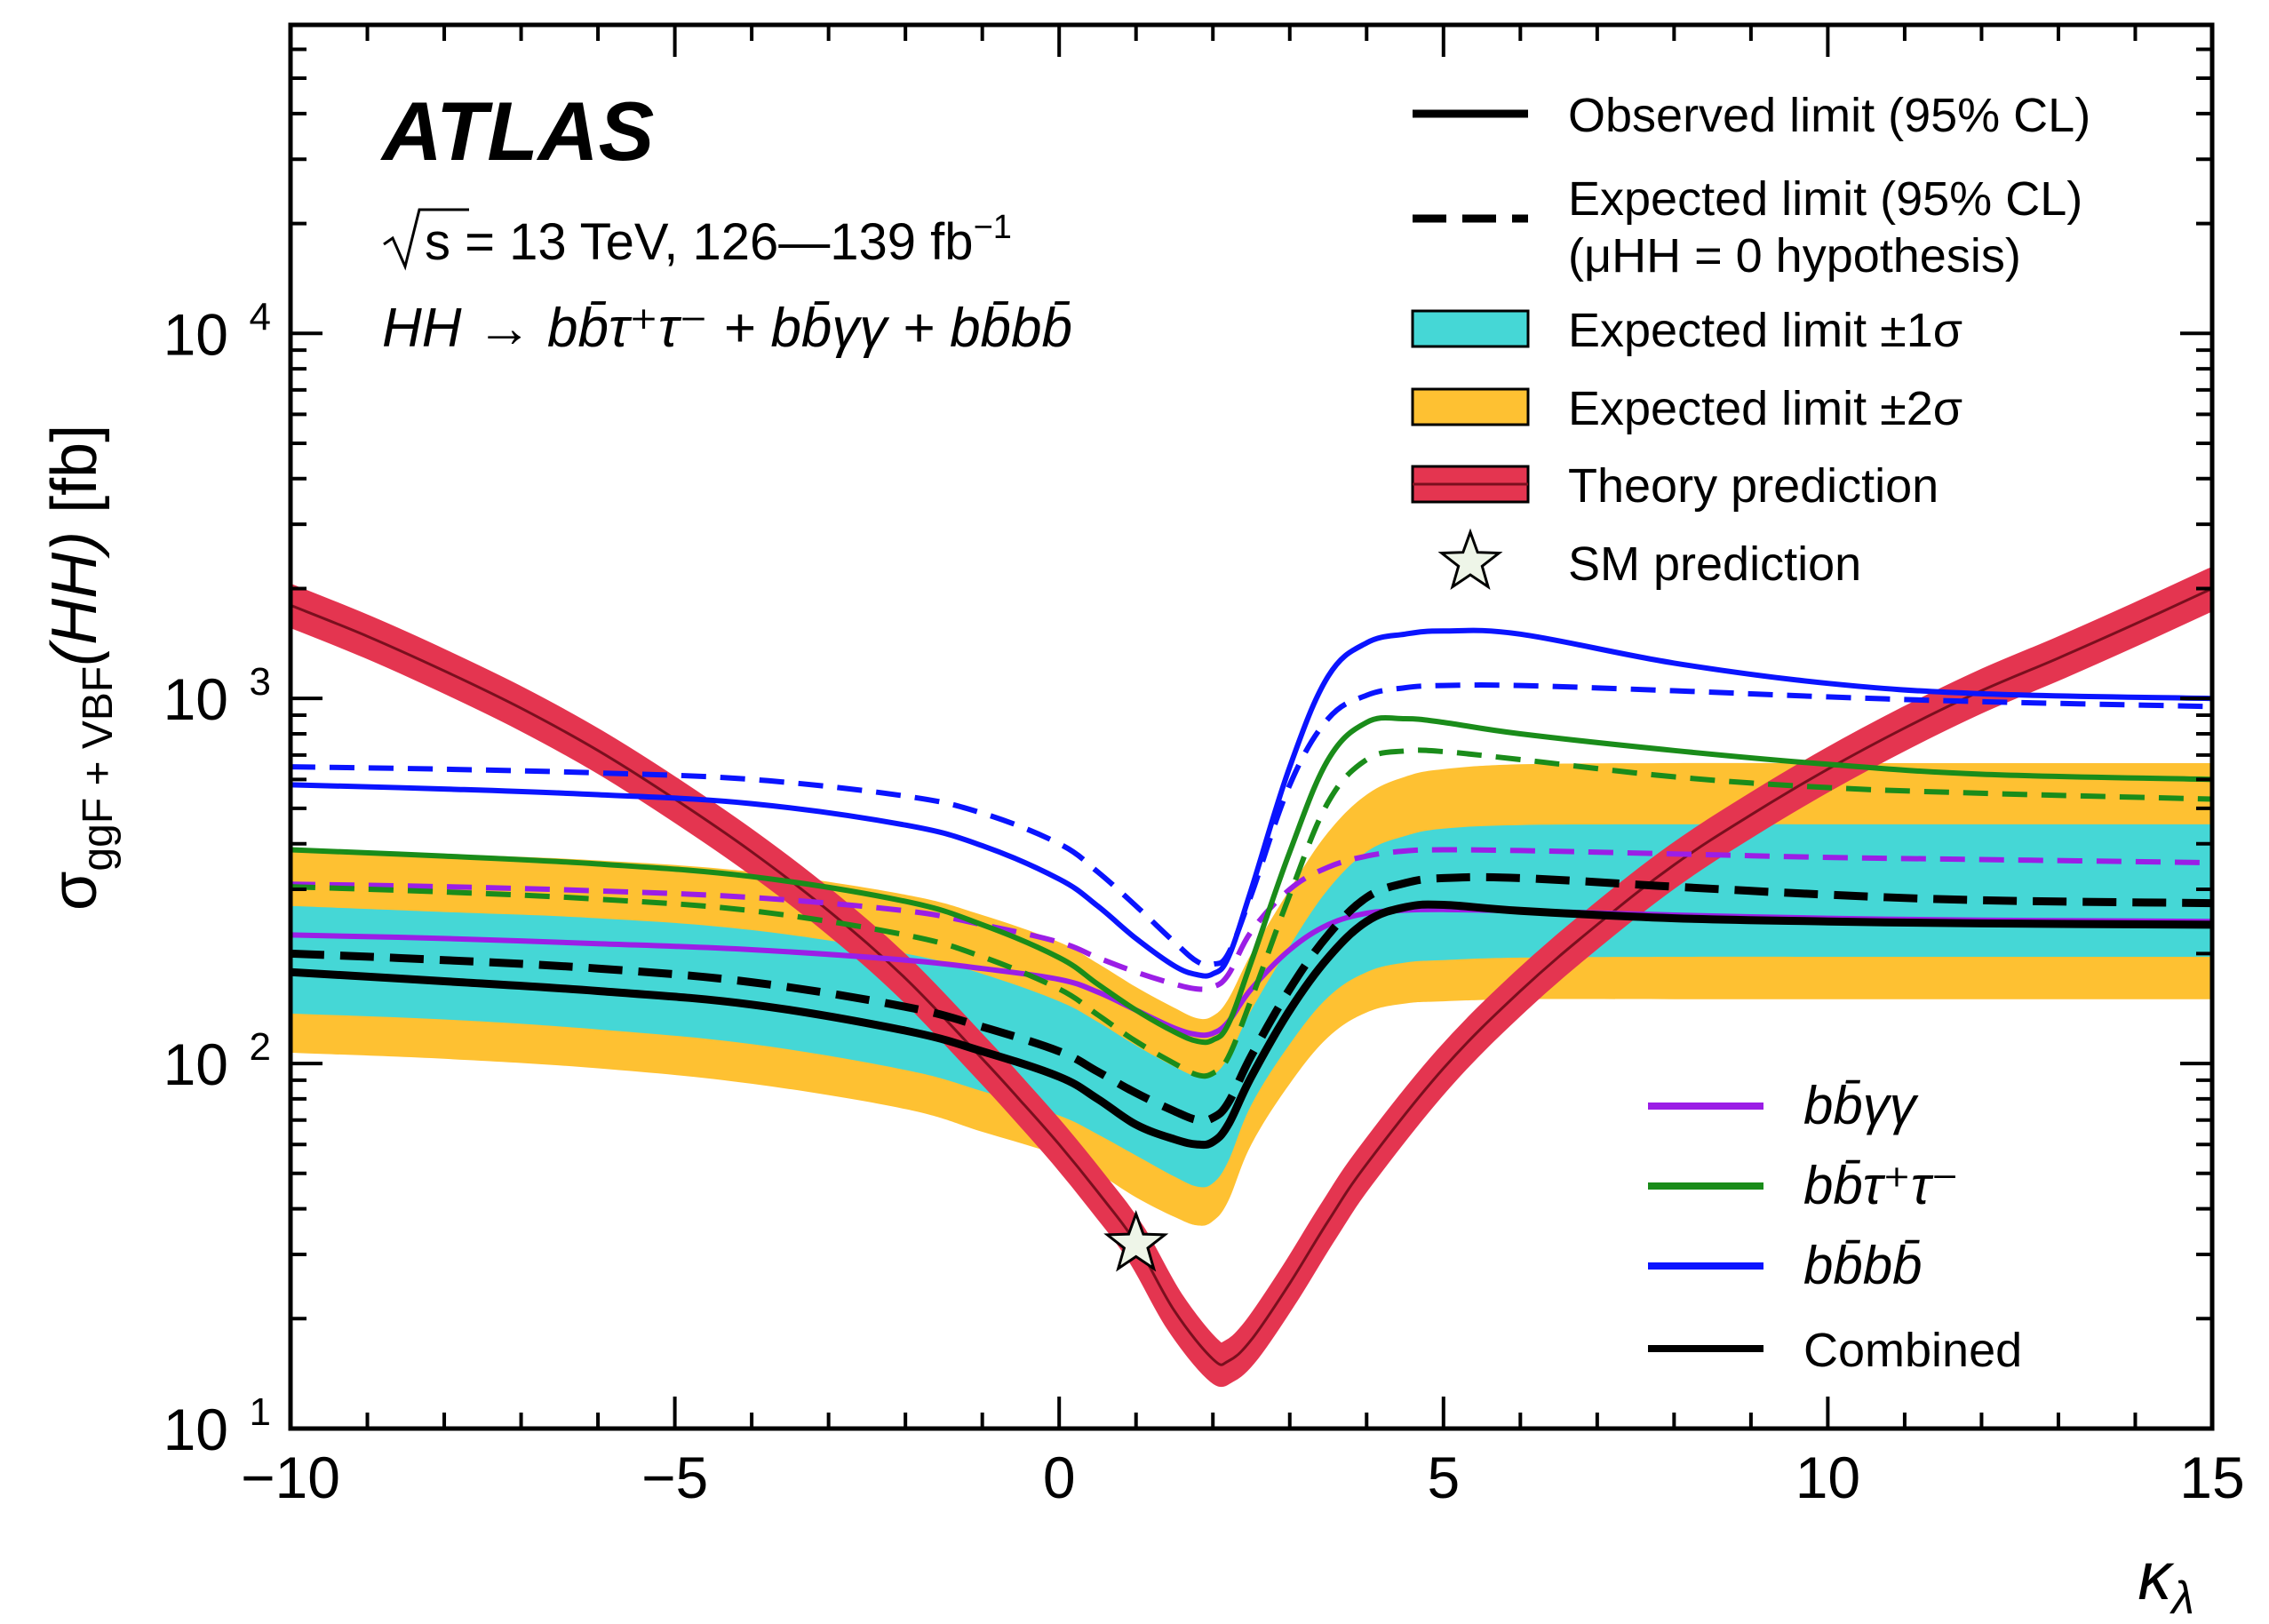 The height and width of the screenshot is (1624, 2269). I want to click on x-tick-label: 0, so click(1059, 1477).